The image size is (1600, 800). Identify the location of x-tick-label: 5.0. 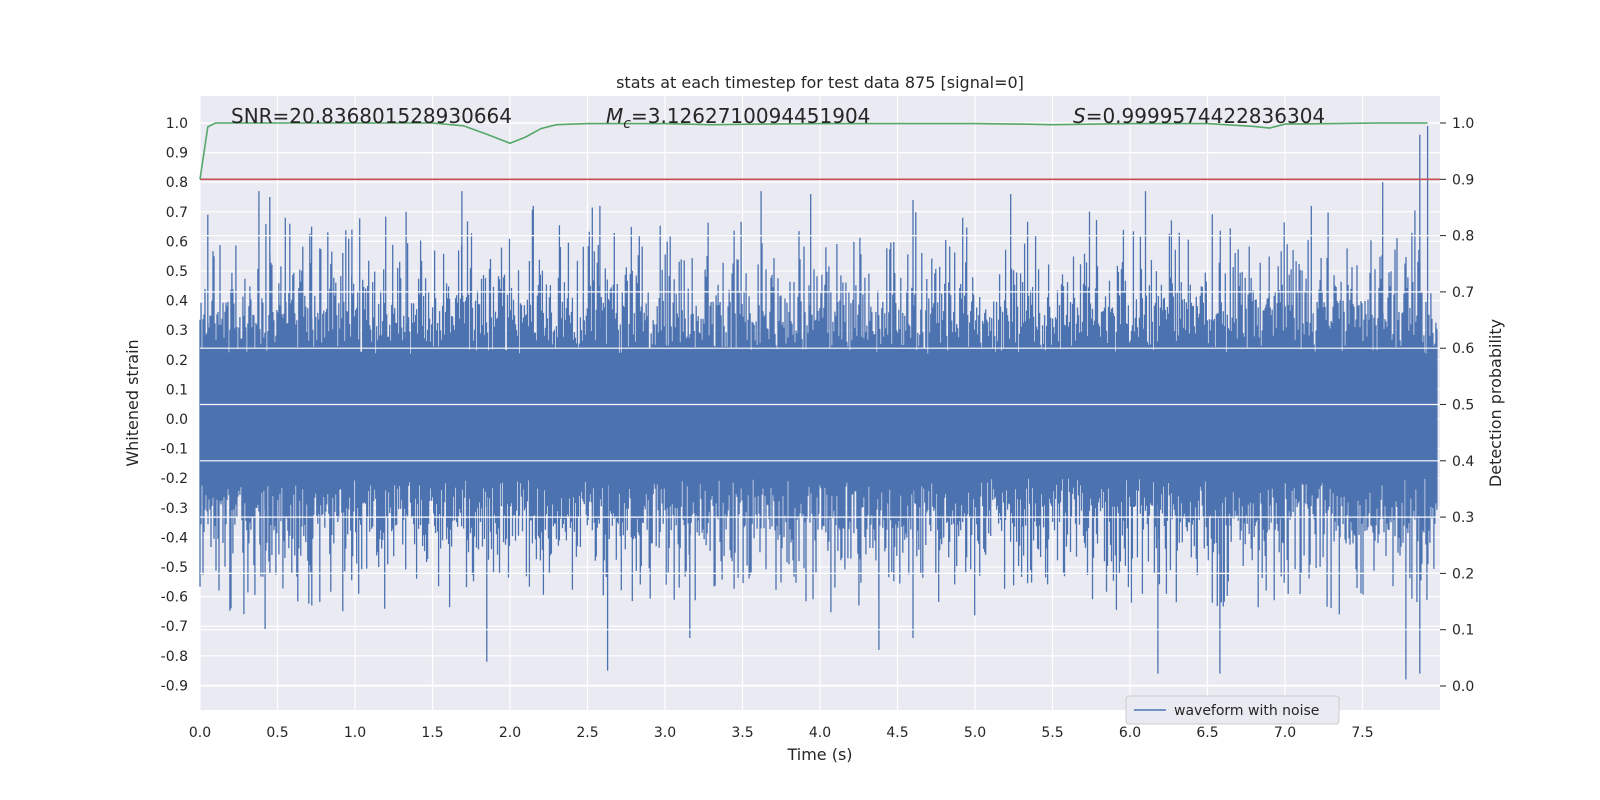
(975, 733).